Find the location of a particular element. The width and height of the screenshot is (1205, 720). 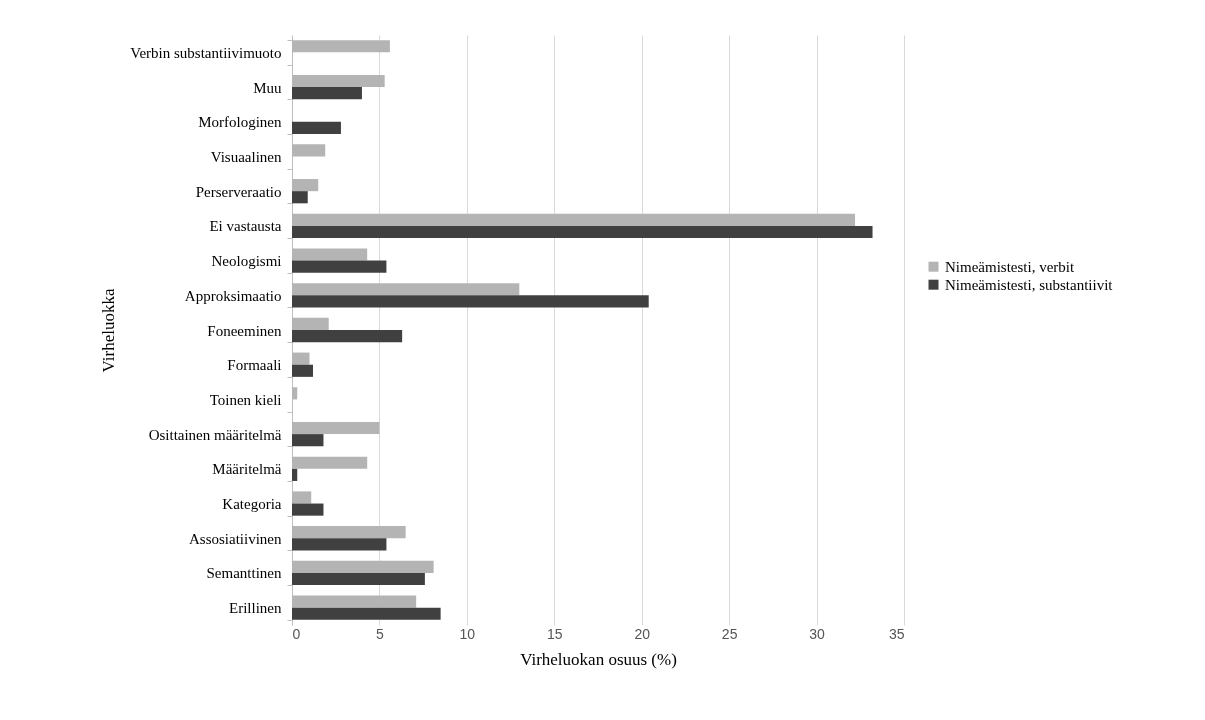

y-tick-label: Ei vastausta is located at coordinates (245, 226).